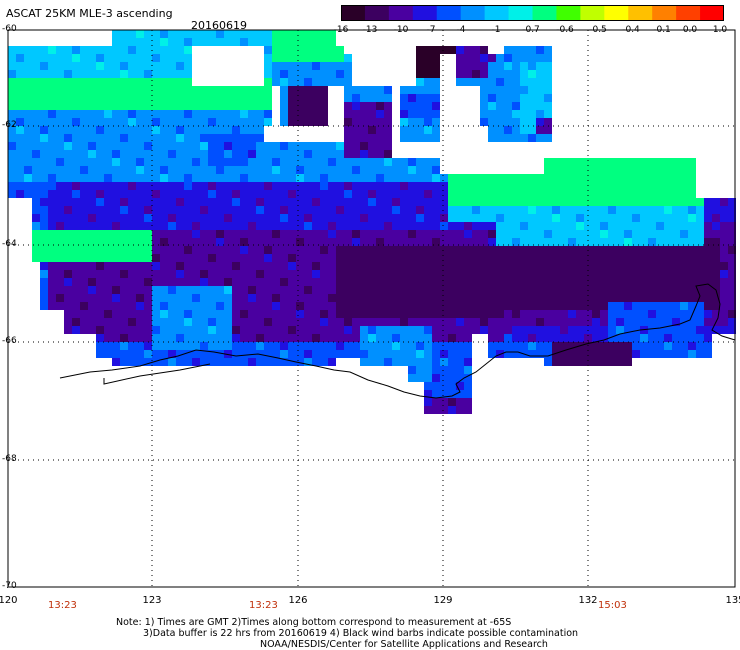 This screenshot has width=740, height=650. What do you see at coordinates (612, 605) in the screenshot?
I see `time-label: 15:03` at bounding box center [612, 605].